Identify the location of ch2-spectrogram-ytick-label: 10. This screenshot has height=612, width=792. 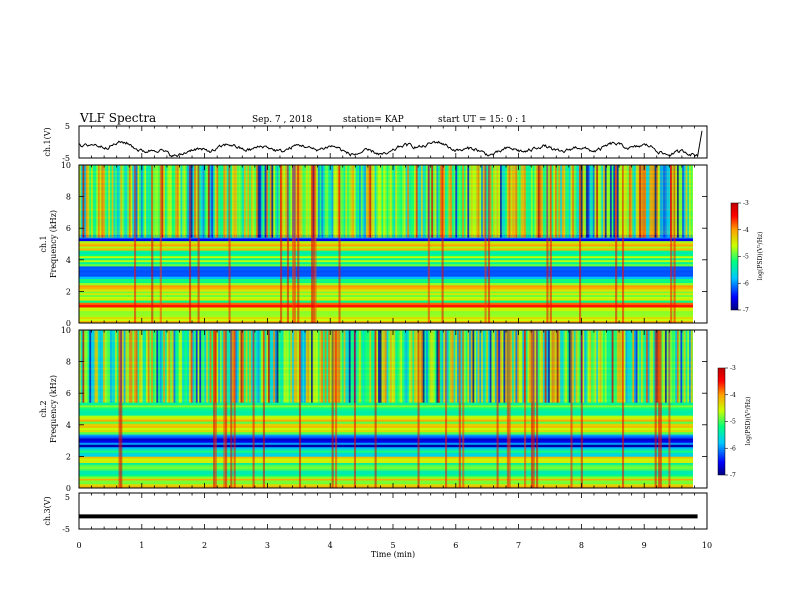
(66, 330).